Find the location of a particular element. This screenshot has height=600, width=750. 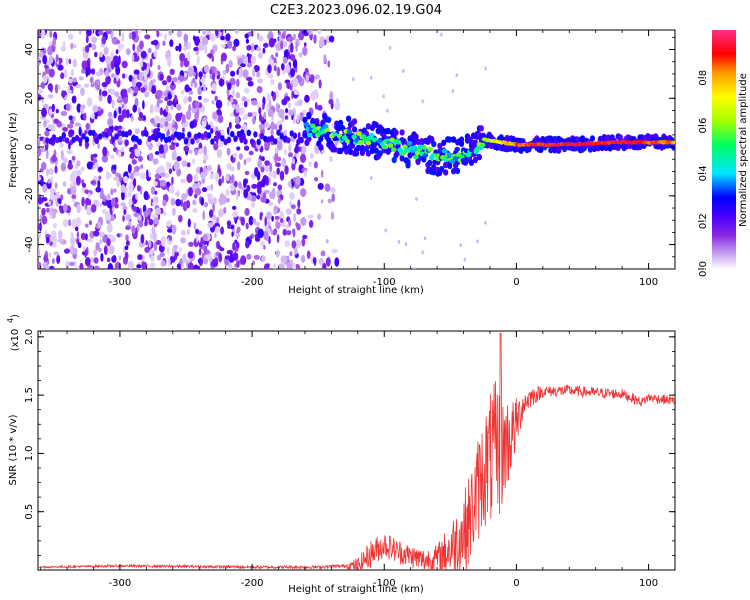

figure-title: C2E3.2023.096.02.19.G04 is located at coordinates (356, 10).